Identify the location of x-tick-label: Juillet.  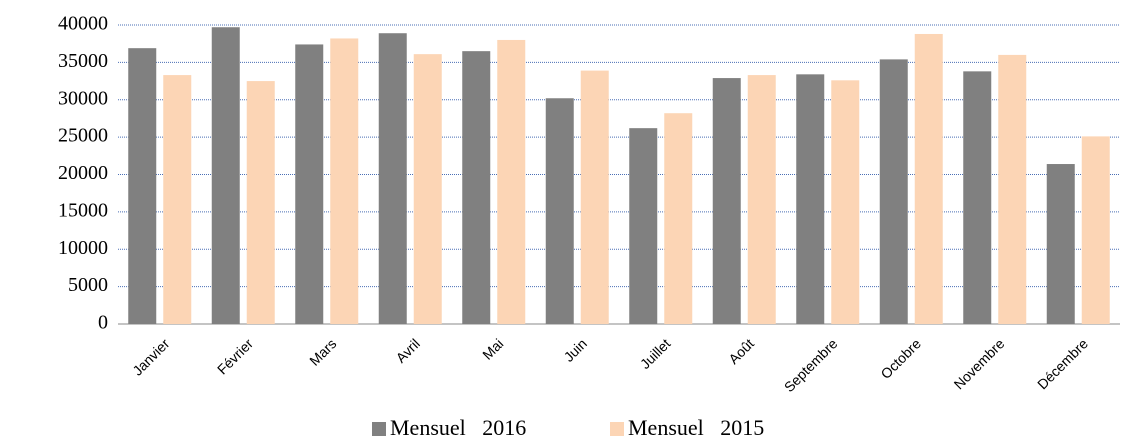
(655, 353).